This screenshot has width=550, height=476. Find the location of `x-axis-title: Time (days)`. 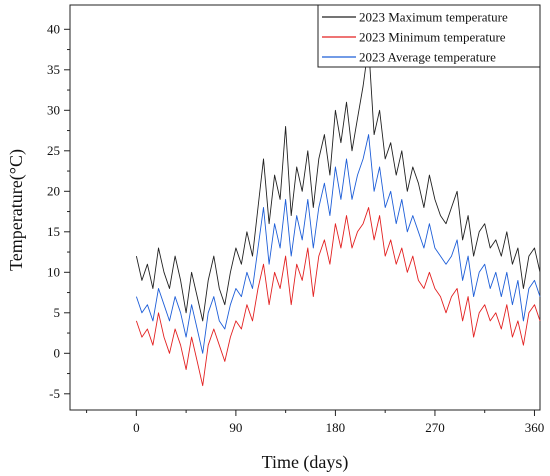

x-axis-title: Time (days) is located at coordinates (305, 462).